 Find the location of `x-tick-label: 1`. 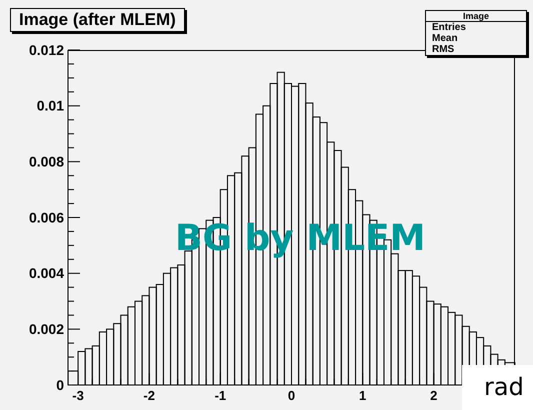

x-tick-label: 1 is located at coordinates (362, 395).